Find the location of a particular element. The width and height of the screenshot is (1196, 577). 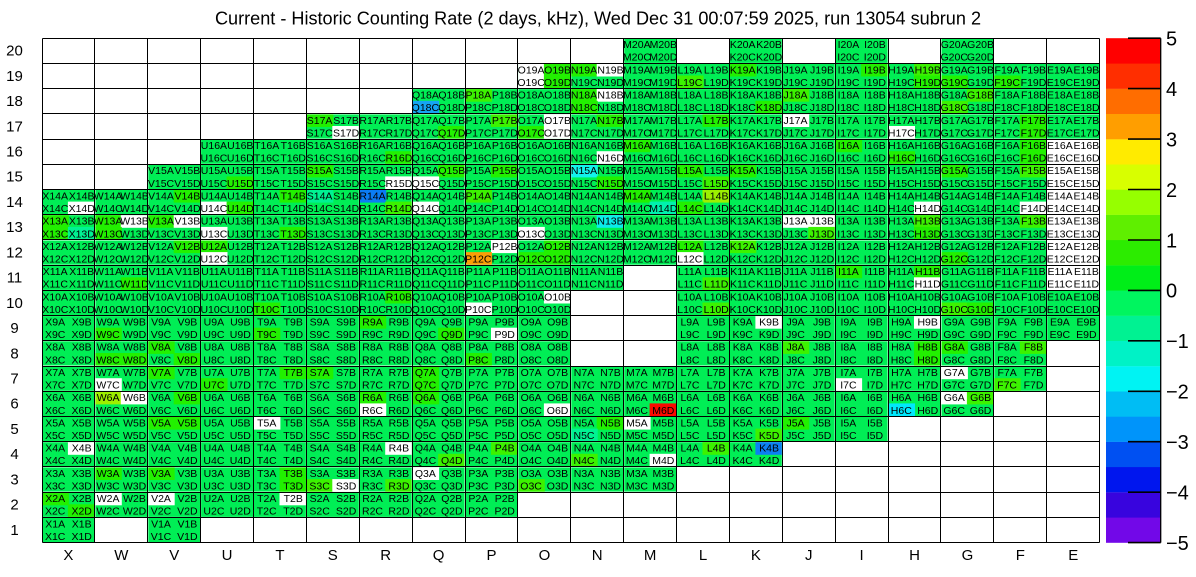

svg-text: S is located at coordinates (333, 555).